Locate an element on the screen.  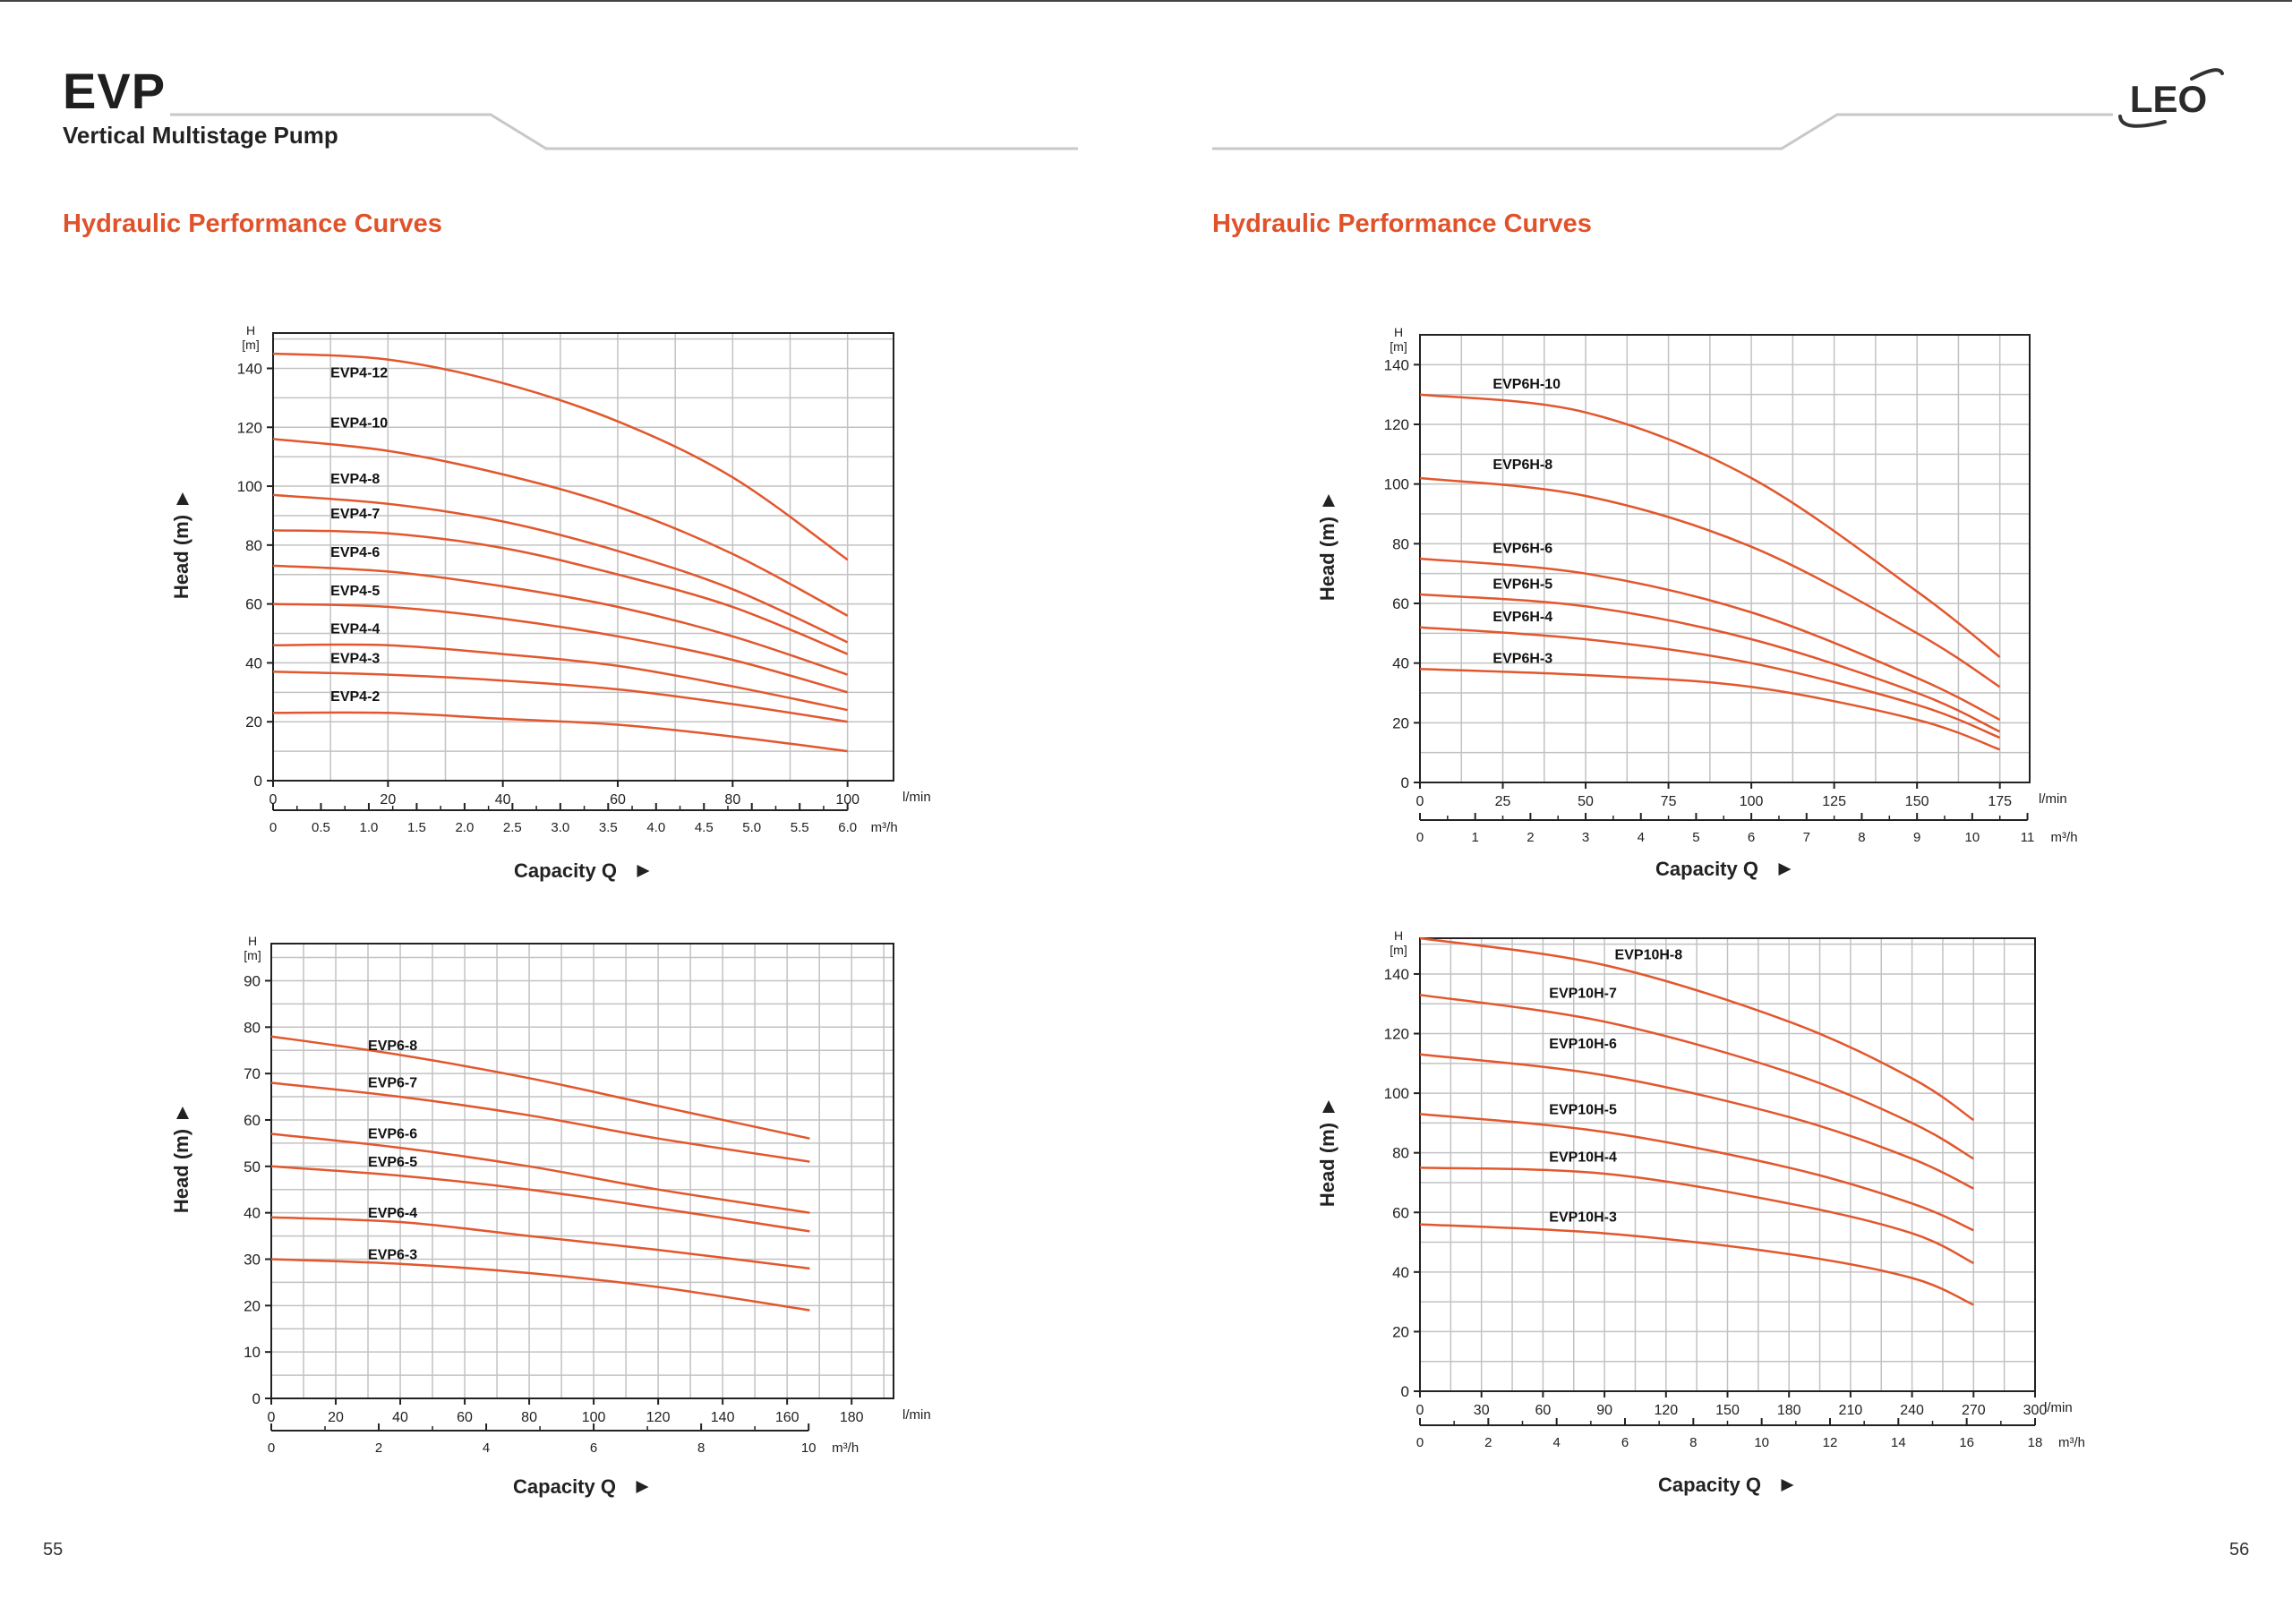
logo-swoosh-upper is located at coordinates (2207, 74).